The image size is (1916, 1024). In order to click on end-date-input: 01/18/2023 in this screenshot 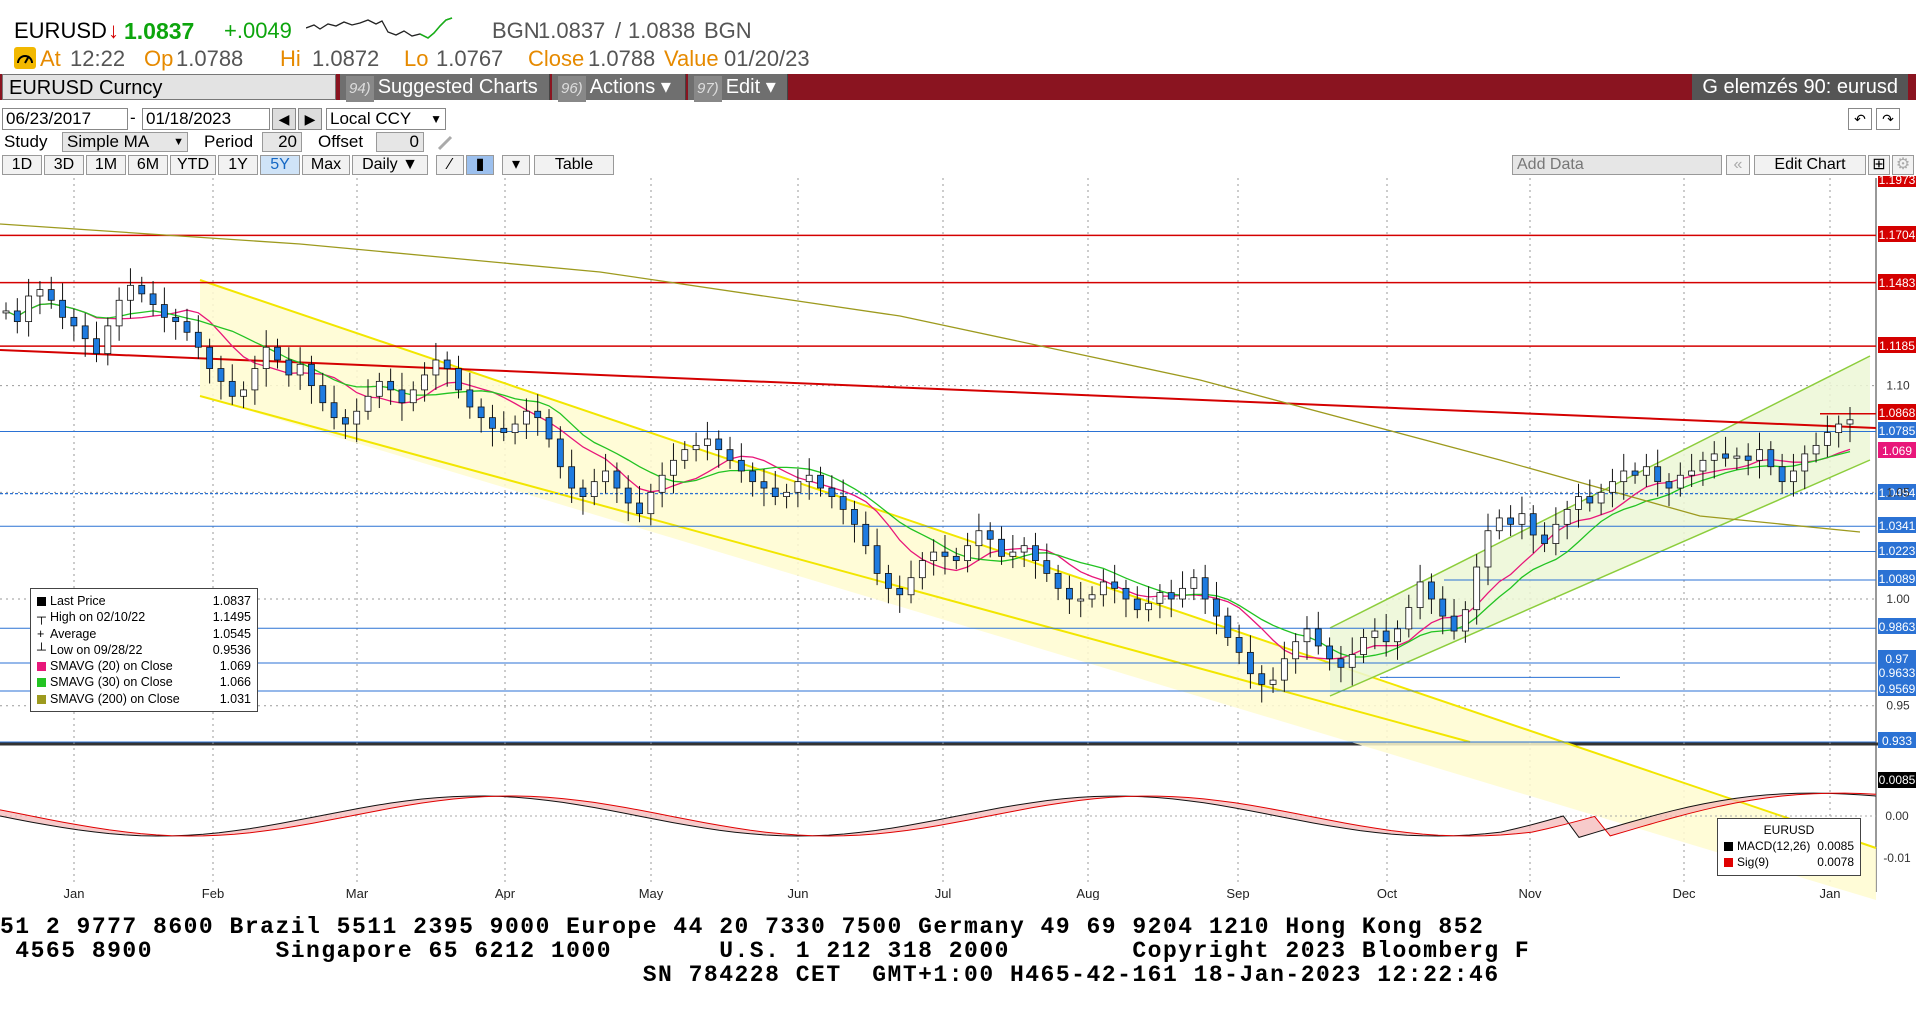, I will do `click(206, 119)`.